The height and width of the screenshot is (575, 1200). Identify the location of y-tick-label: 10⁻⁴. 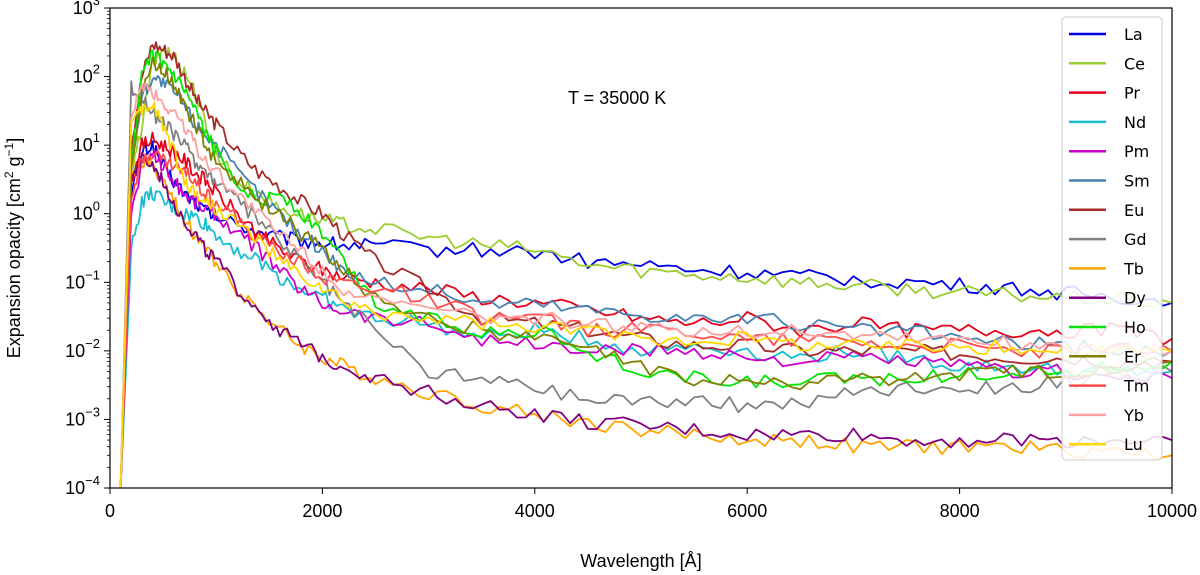
(82, 485).